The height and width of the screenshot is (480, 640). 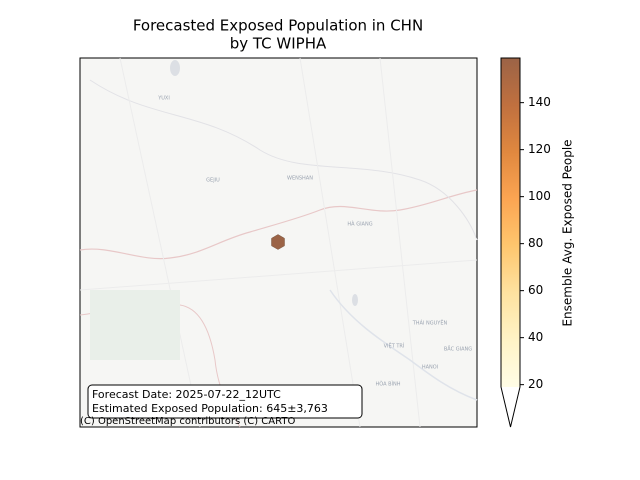 I want to click on place-label: HANOI, so click(x=430, y=368).